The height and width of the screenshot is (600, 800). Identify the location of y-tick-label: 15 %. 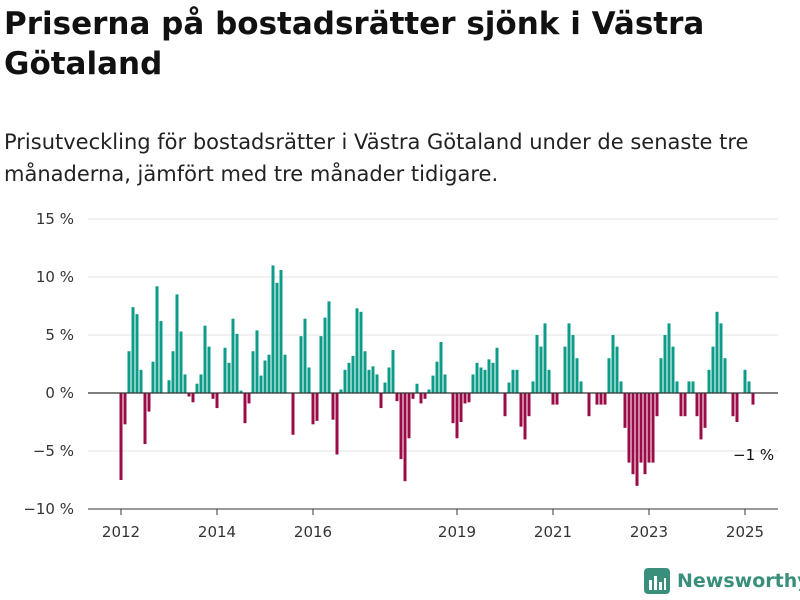
(55, 219).